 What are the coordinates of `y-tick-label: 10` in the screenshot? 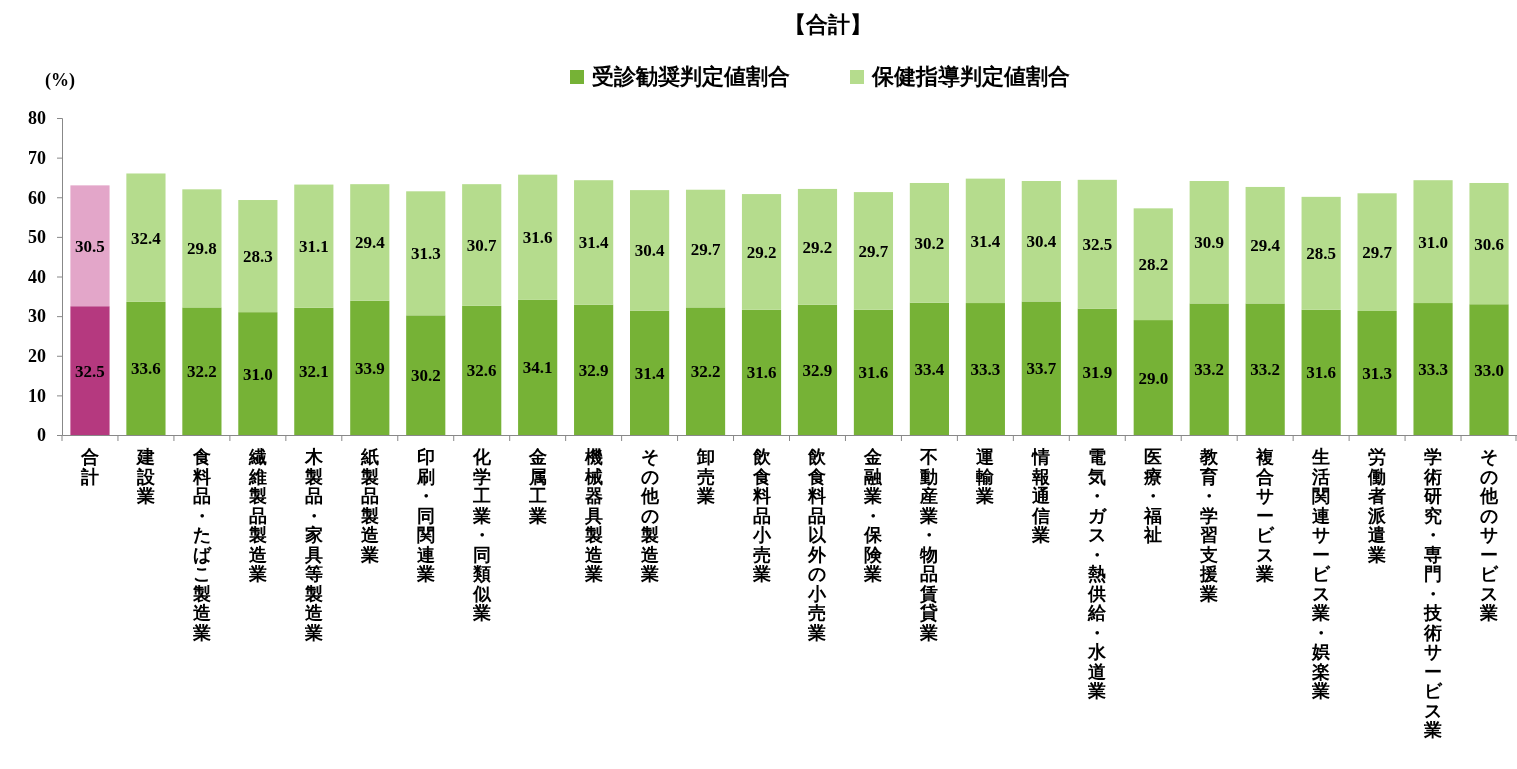 It's located at (37, 395).